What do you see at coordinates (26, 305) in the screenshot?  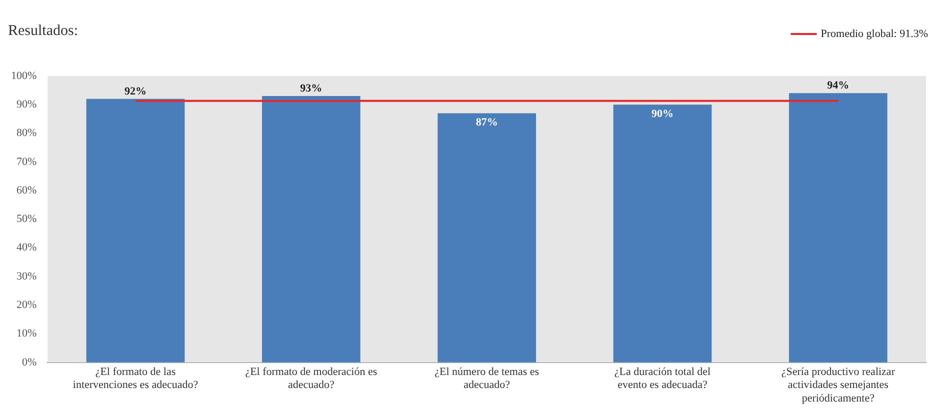 I see `y-tick-label: 20%` at bounding box center [26, 305].